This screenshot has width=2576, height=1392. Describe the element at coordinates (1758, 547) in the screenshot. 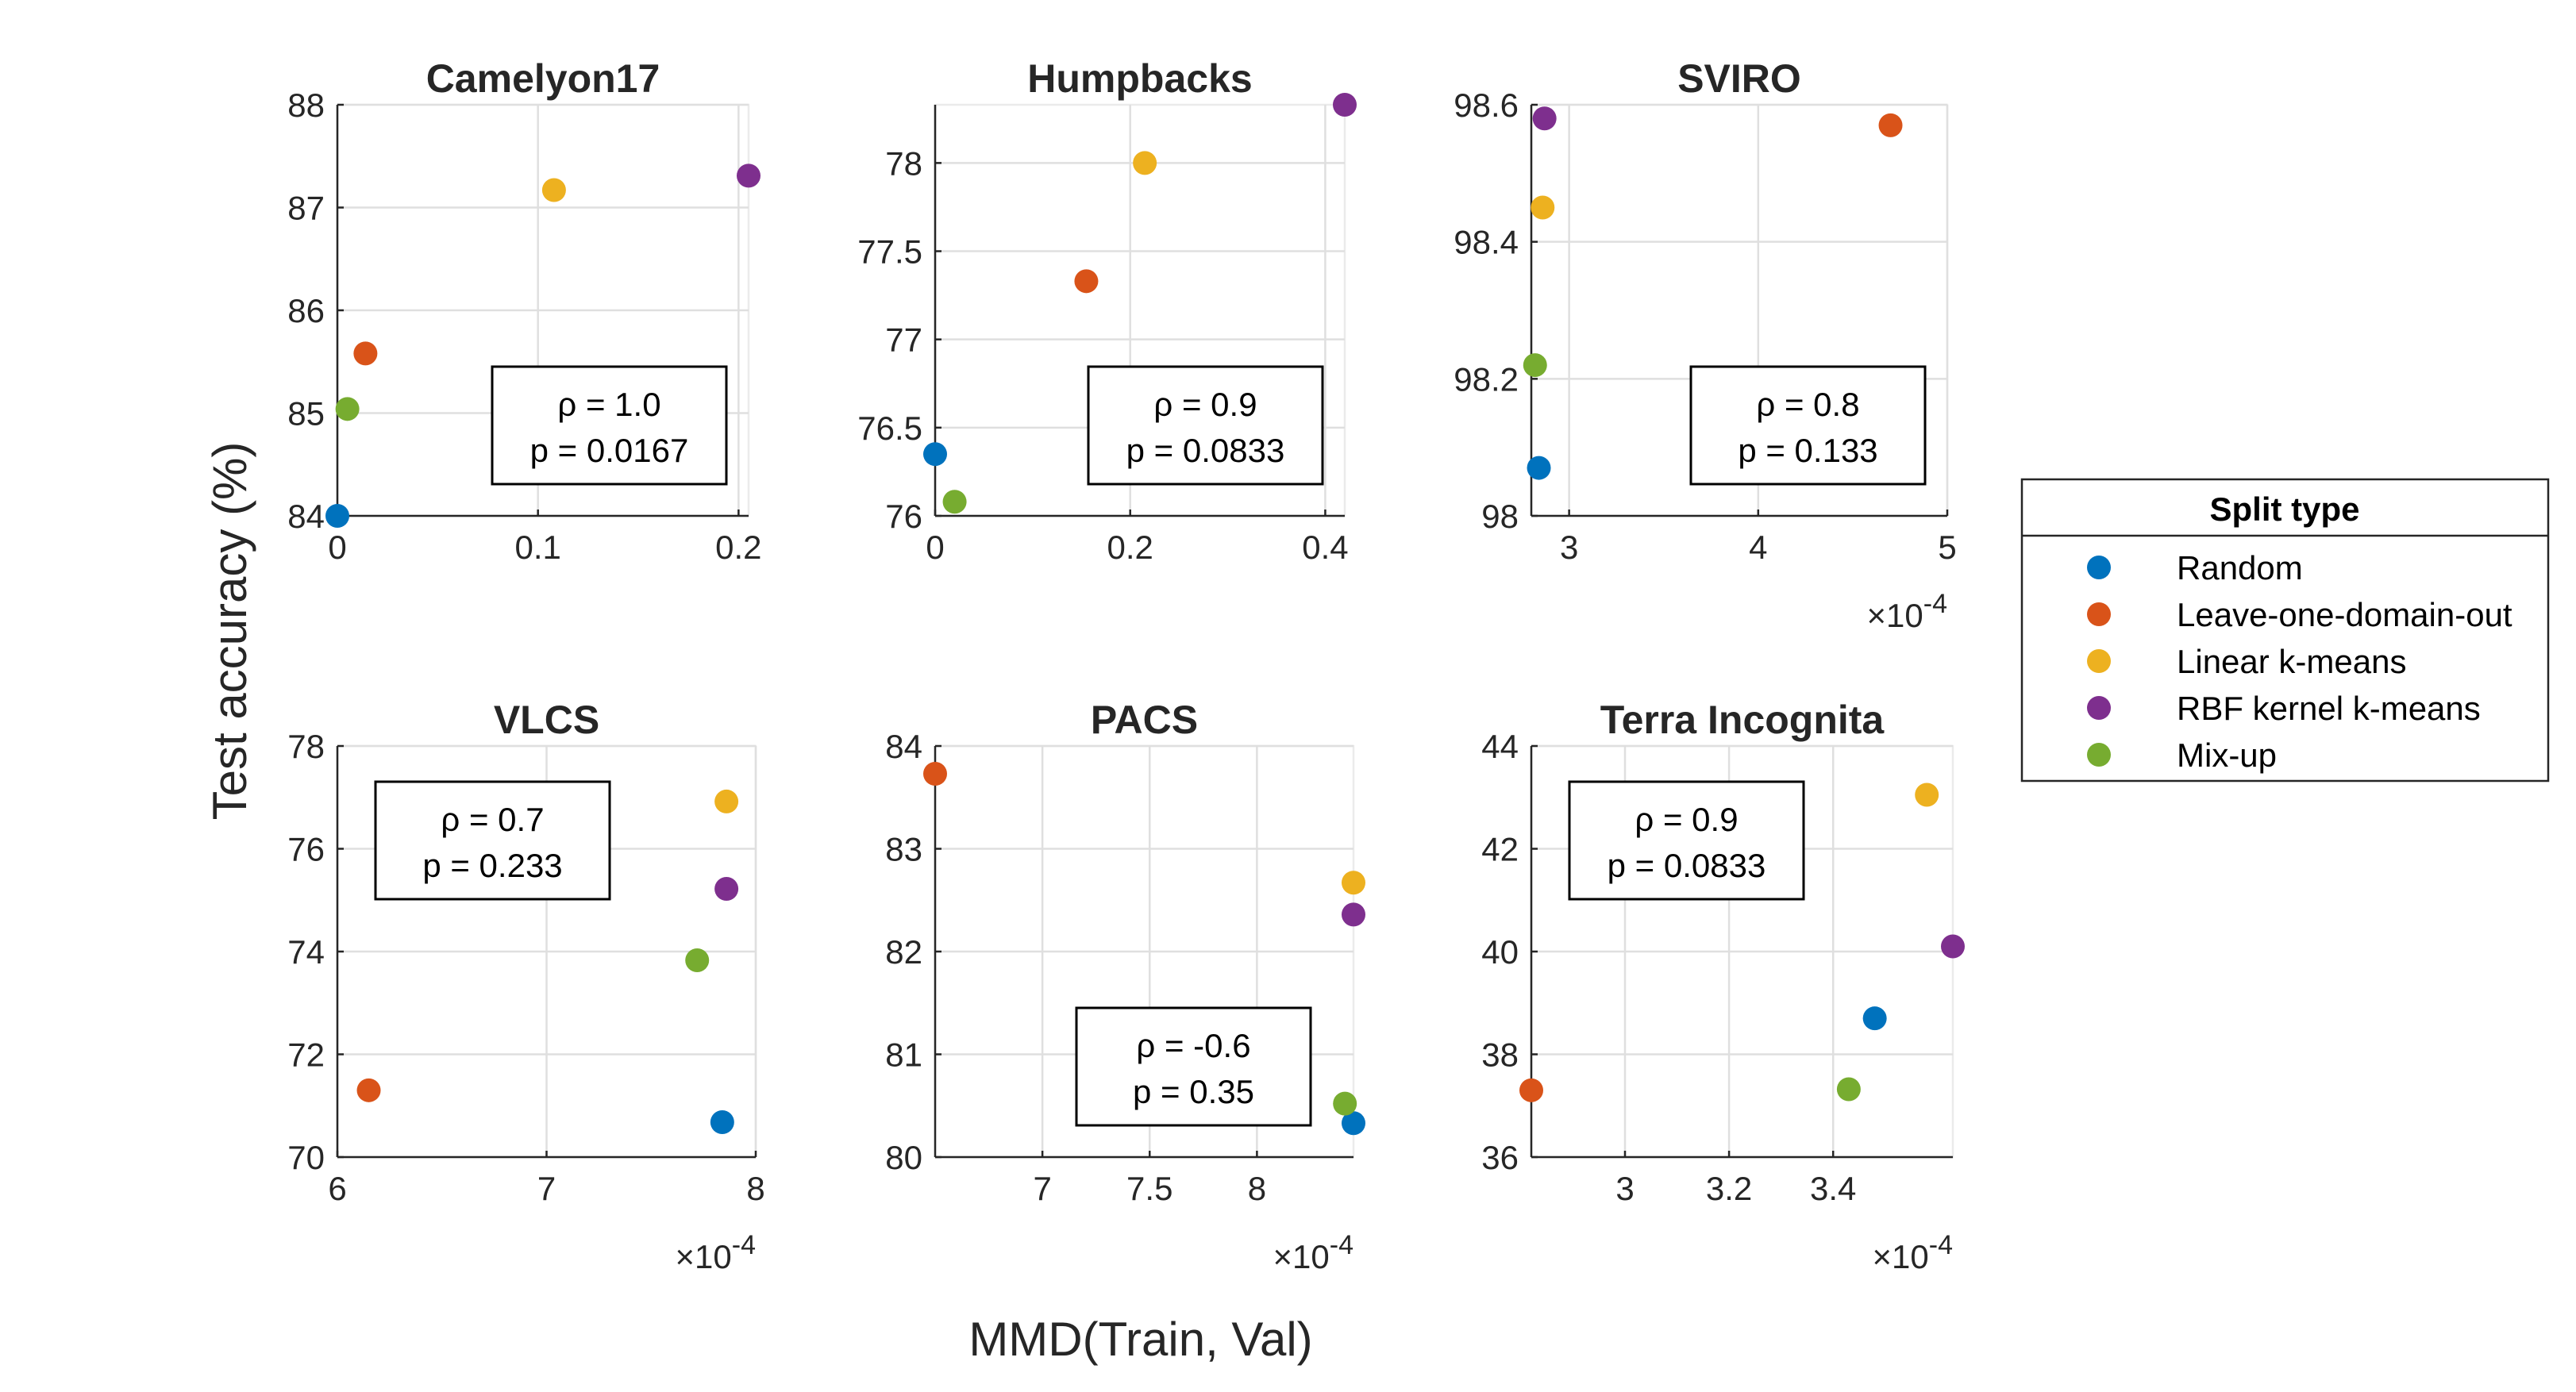

I see `x-tick-label: 4` at that location.